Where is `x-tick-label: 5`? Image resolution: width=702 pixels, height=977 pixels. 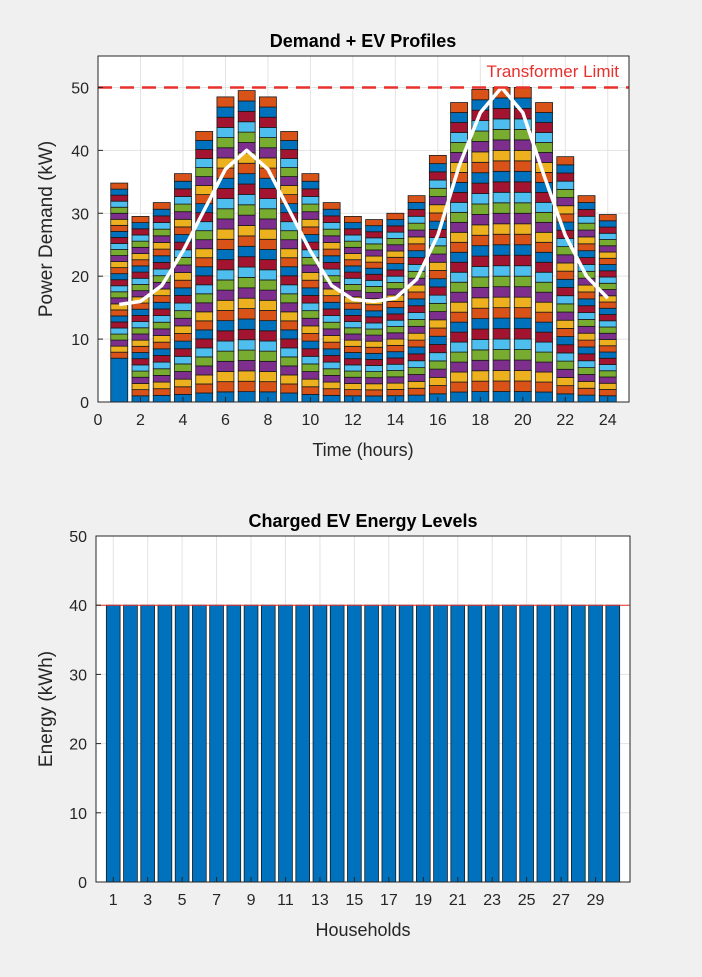
x-tick-label: 5 is located at coordinates (182, 900).